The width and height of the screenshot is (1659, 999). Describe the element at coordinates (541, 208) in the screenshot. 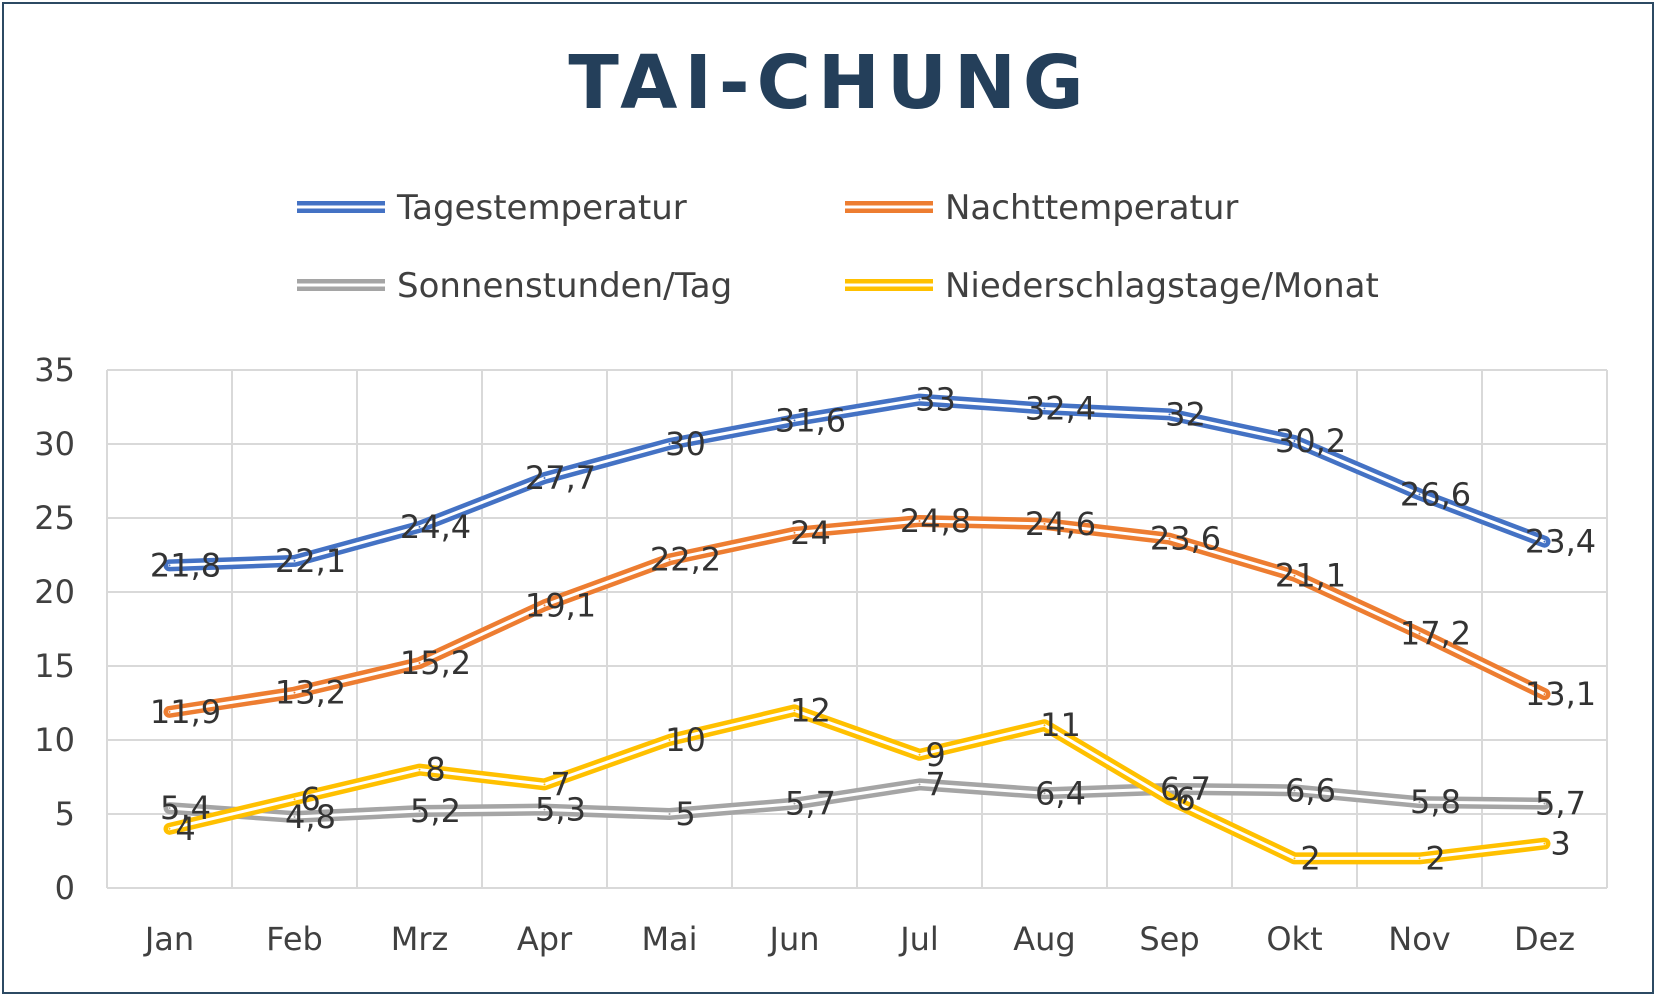

I see `legend-label: Tagestemperatur` at that location.